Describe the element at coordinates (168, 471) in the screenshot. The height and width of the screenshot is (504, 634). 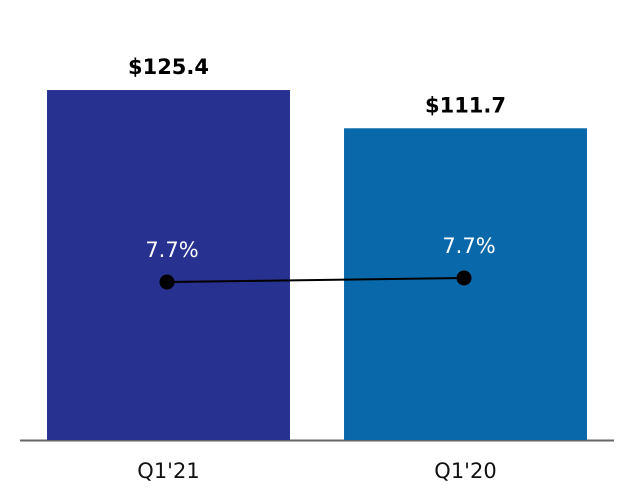
I see `x-tick-label: Q1'21` at that location.